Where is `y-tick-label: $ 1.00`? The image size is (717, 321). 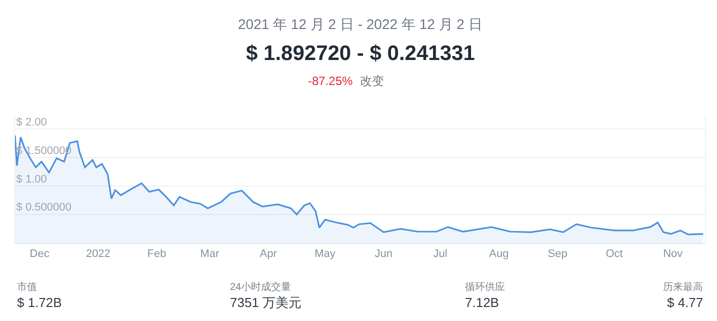 y-tick-label: $ 1.00 is located at coordinates (31, 179).